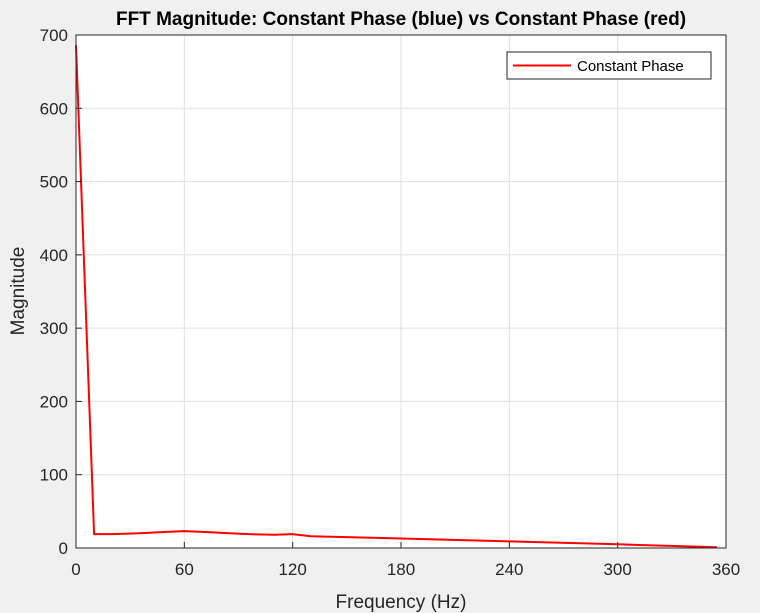 This screenshot has width=760, height=613. What do you see at coordinates (509, 569) in the screenshot?
I see `x-tick-label: 240` at bounding box center [509, 569].